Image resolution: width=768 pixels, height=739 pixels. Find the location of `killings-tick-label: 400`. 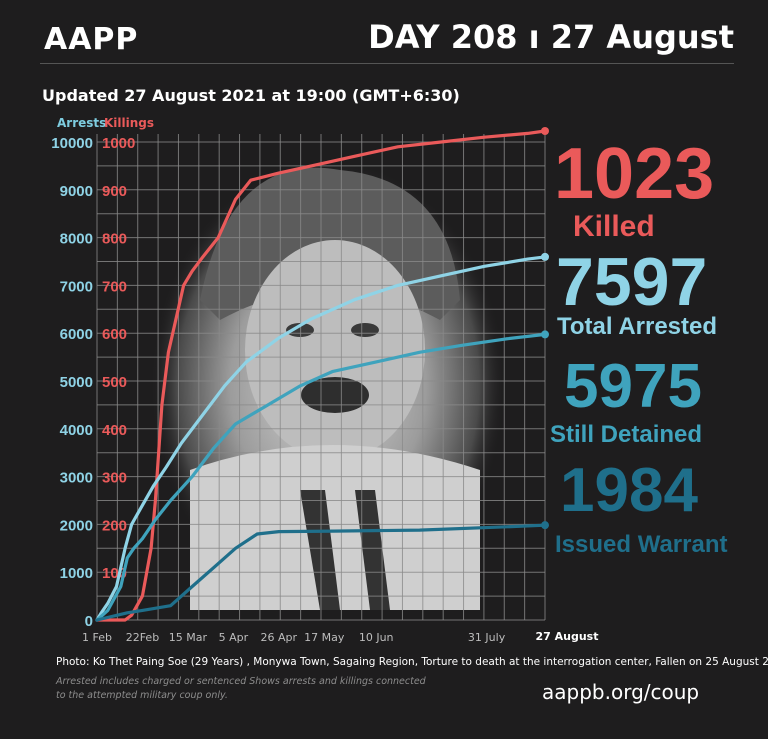

killings-tick-label: 400 is located at coordinates (114, 430).